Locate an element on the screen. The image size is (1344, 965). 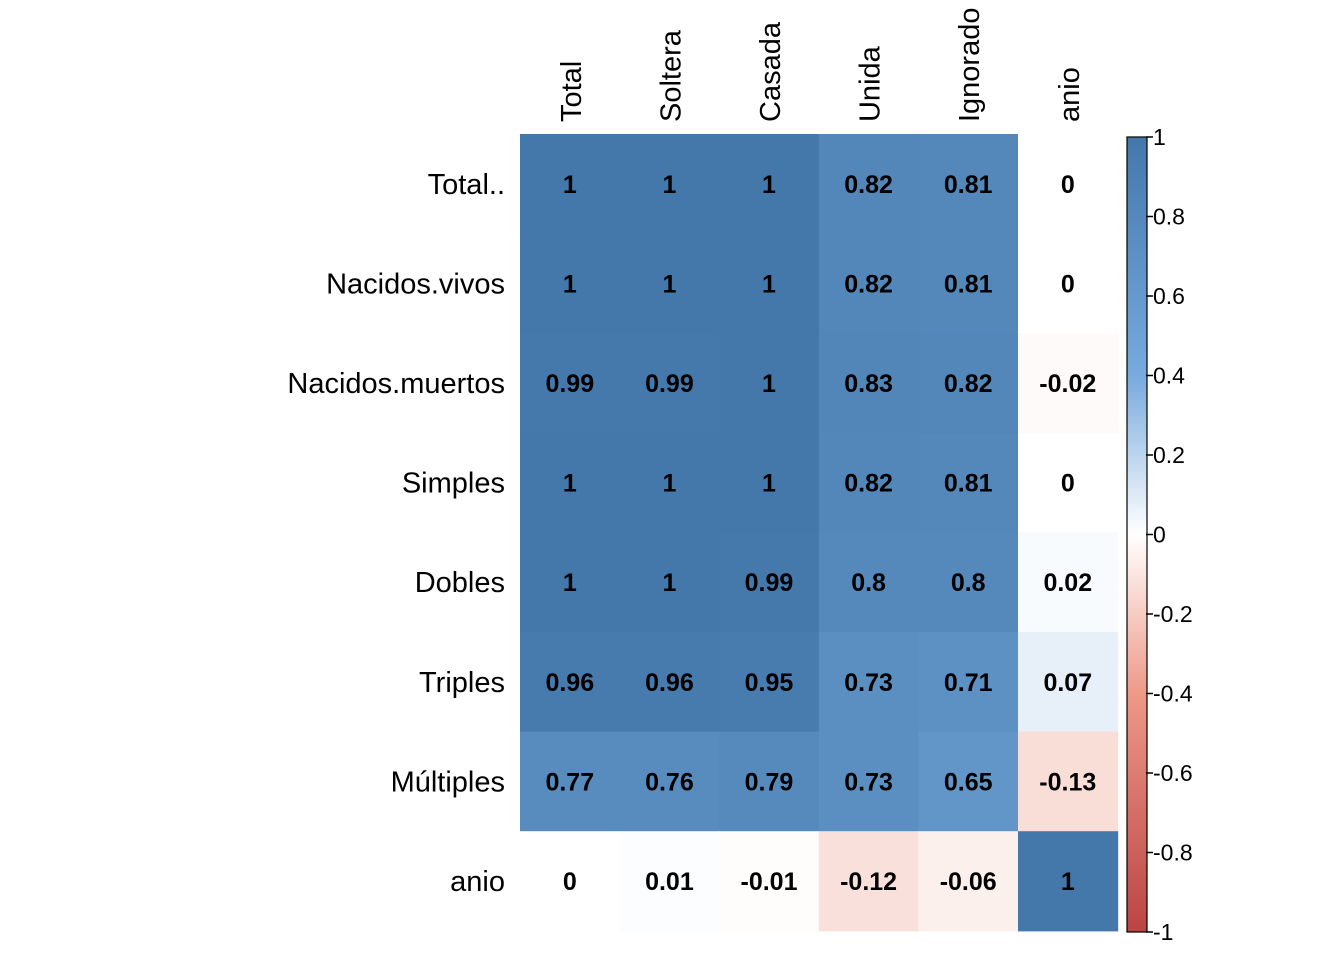
cell-value-label: 0.83 is located at coordinates (868, 384).